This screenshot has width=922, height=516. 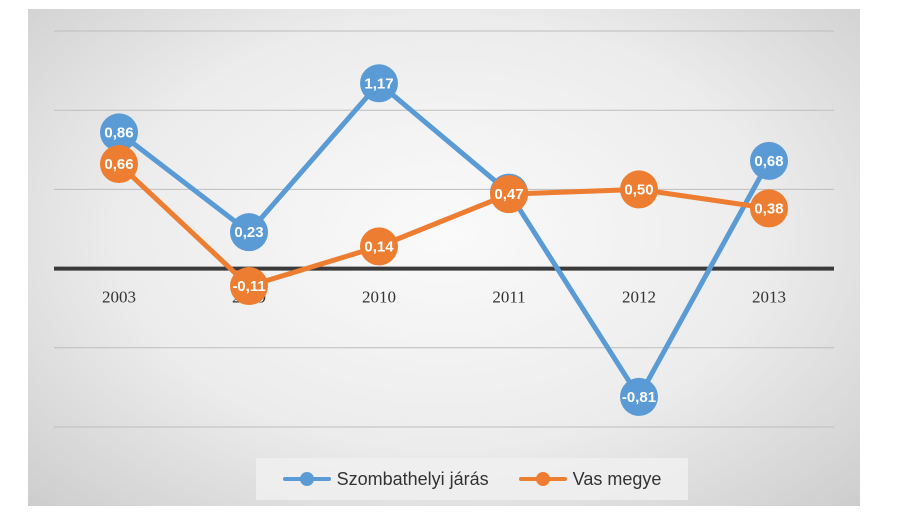 I want to click on data-label: 0,50, so click(x=638, y=189).